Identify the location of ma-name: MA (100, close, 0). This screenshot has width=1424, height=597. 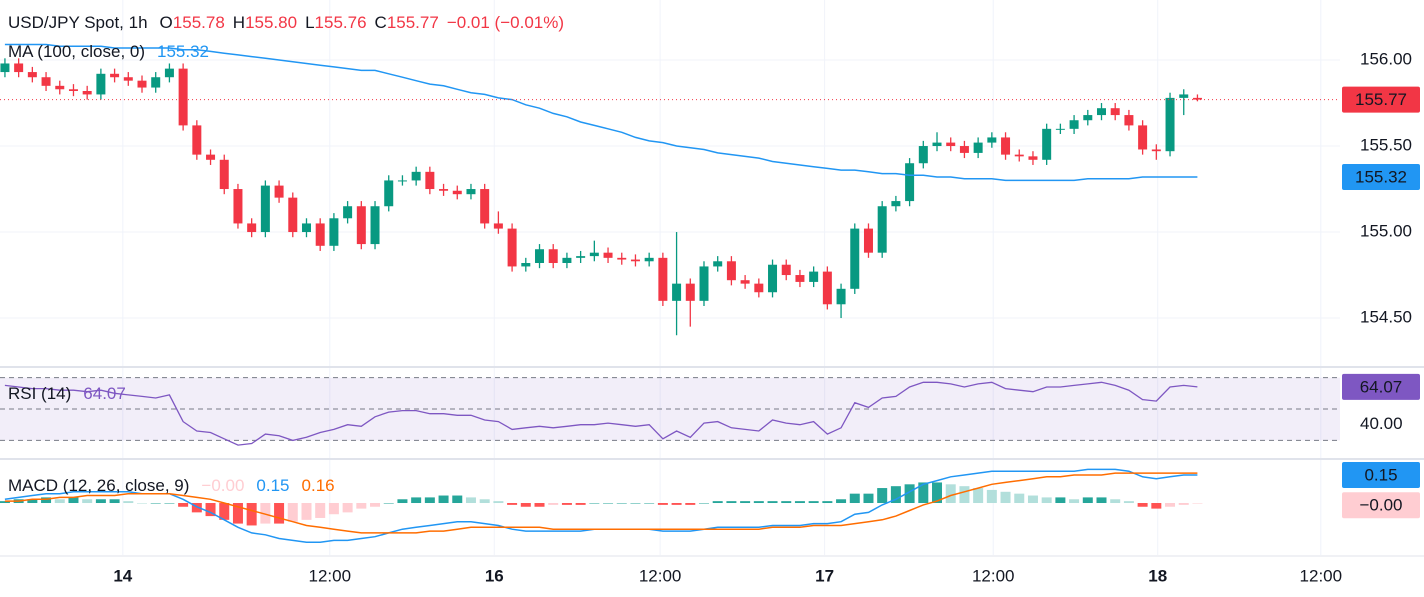
(76, 51).